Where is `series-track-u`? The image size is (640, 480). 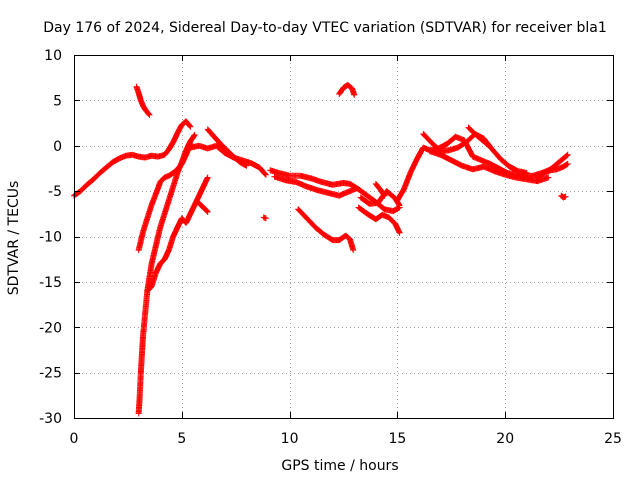 series-track-u is located at coordinates (552, 170).